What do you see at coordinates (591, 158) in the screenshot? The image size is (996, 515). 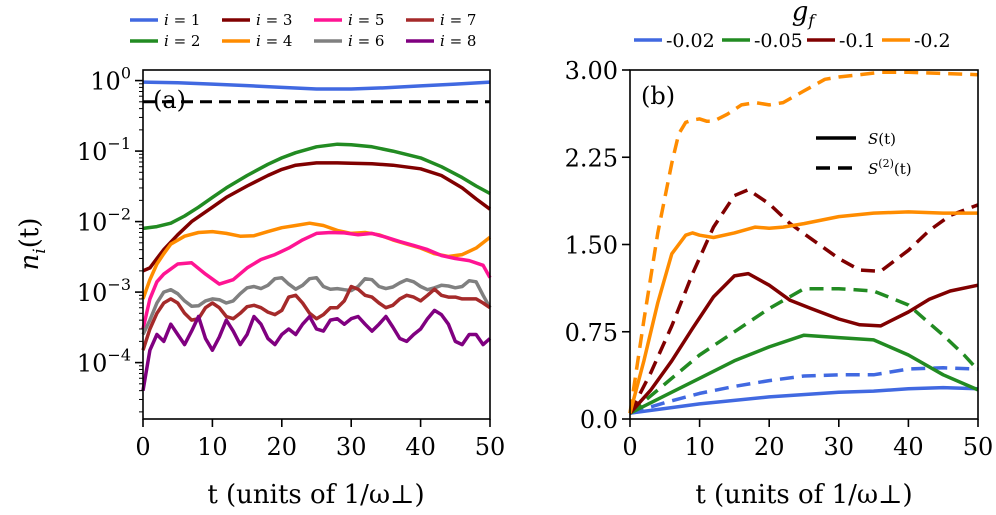 I see `panel-b-y-tick-label: 2.25` at bounding box center [591, 158].